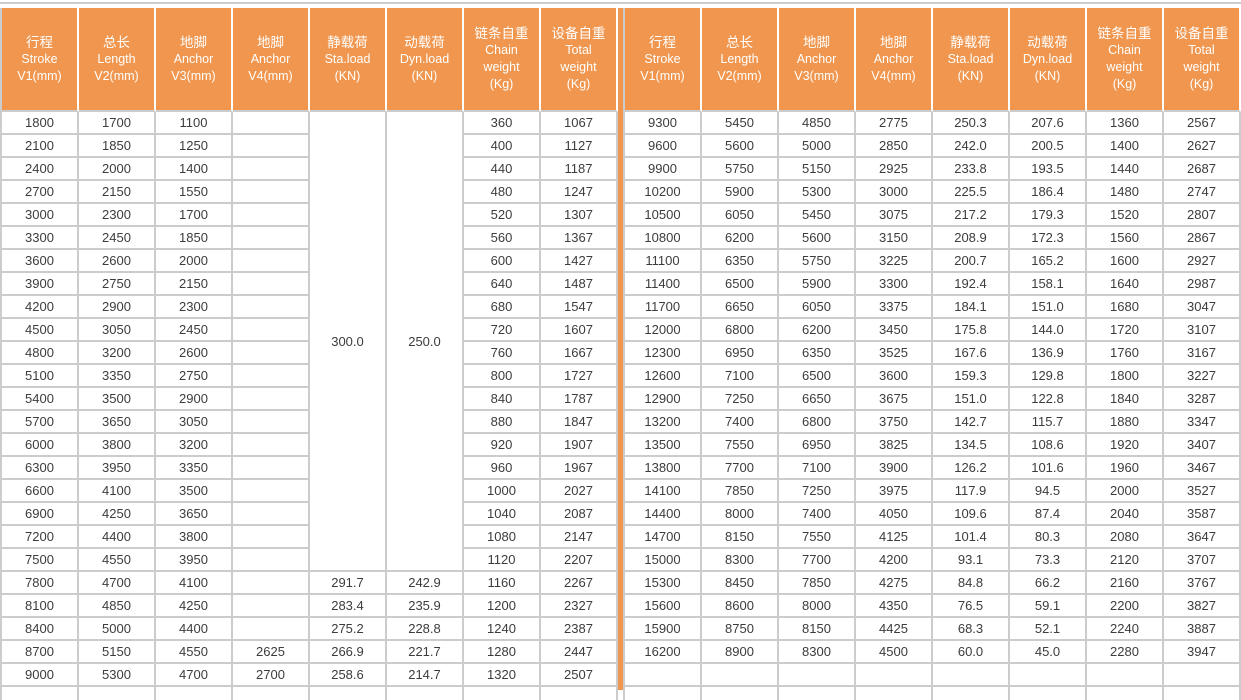 The image size is (1241, 700). Describe the element at coordinates (1125, 60) in the screenshot. I see `column-header: 链条自重 Chain weight (Kg)` at that location.